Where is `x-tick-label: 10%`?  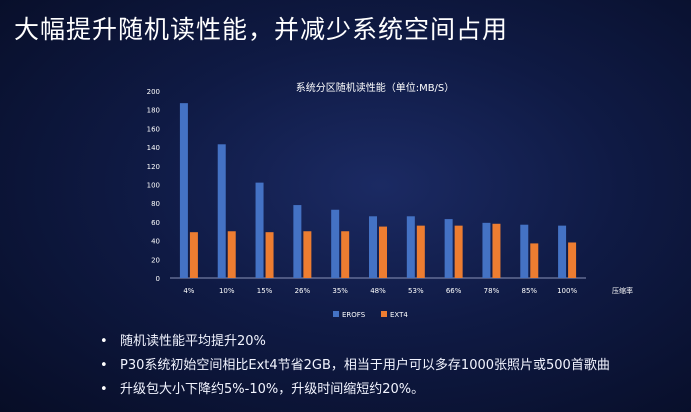
x-tick-label: 10% is located at coordinates (227, 291).